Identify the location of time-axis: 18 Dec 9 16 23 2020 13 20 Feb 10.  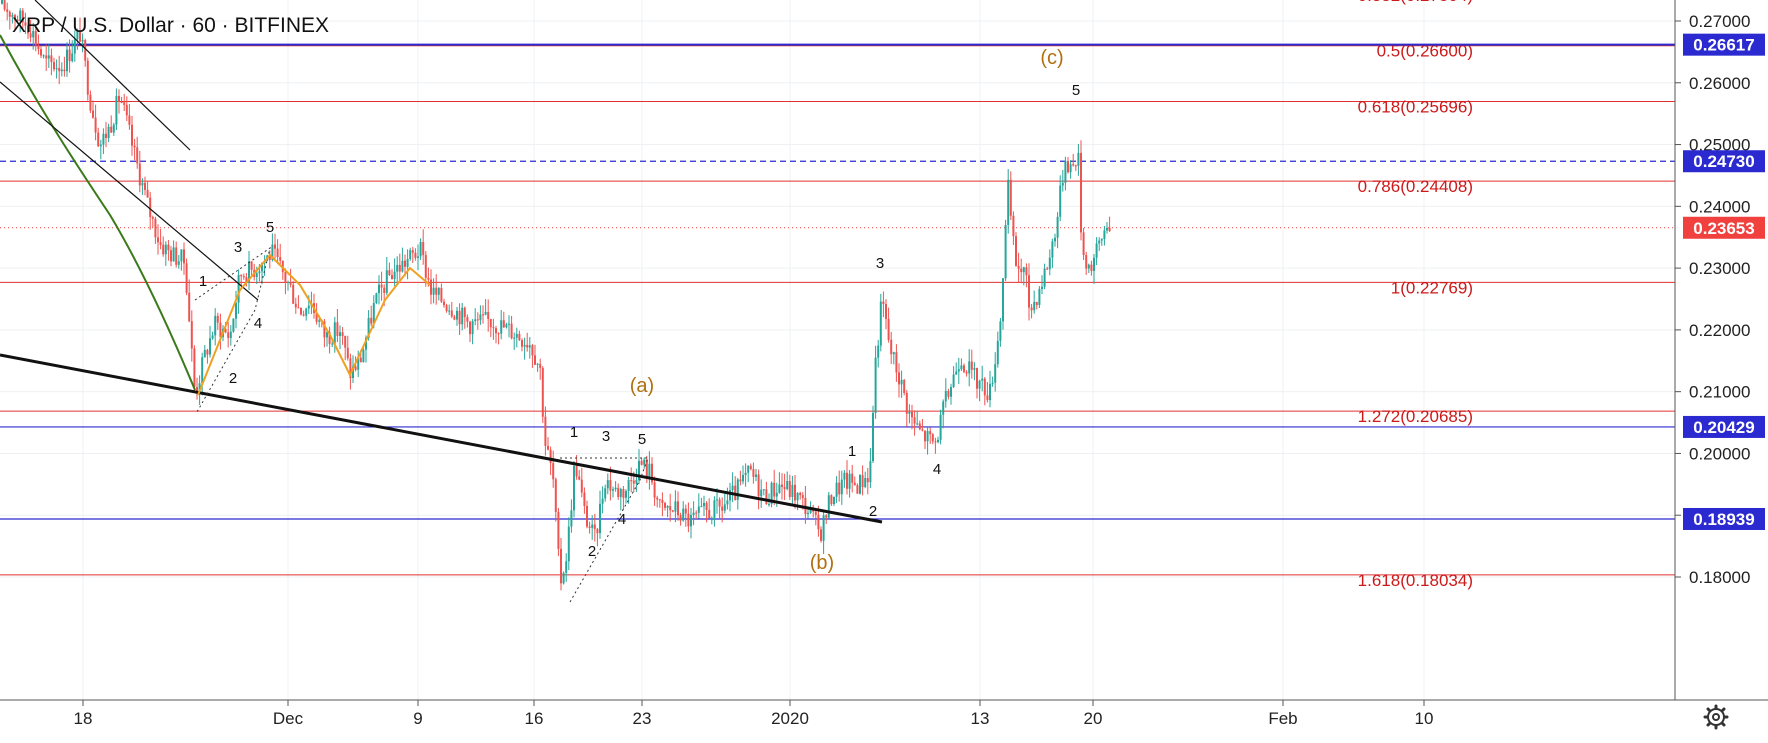
(754, 714).